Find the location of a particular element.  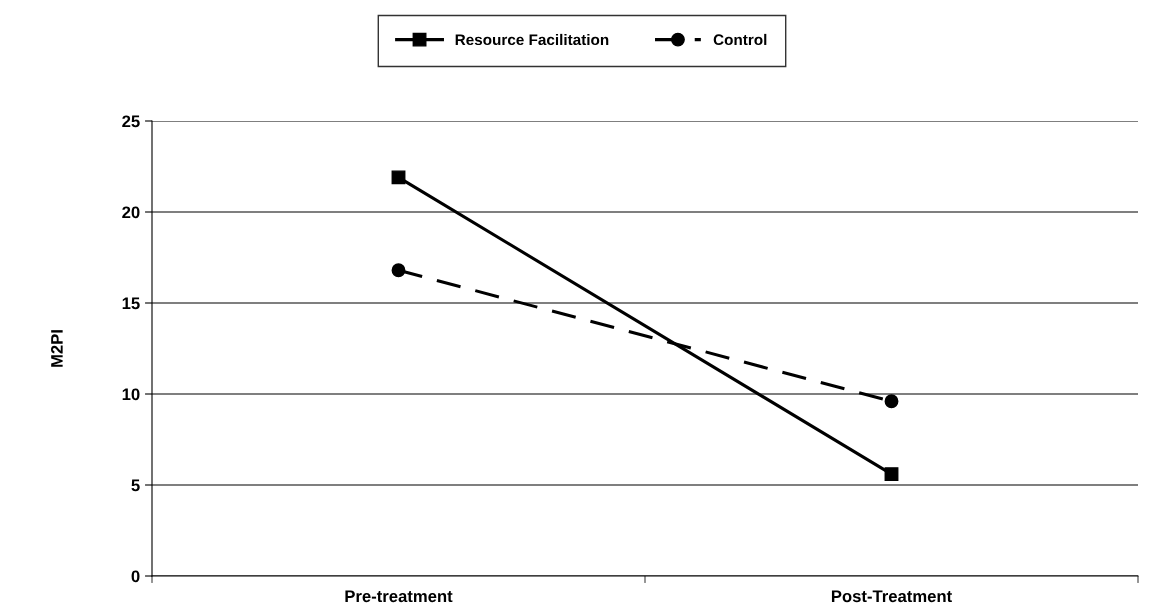

legend-label: Resource Facilitation is located at coordinates (532, 39).